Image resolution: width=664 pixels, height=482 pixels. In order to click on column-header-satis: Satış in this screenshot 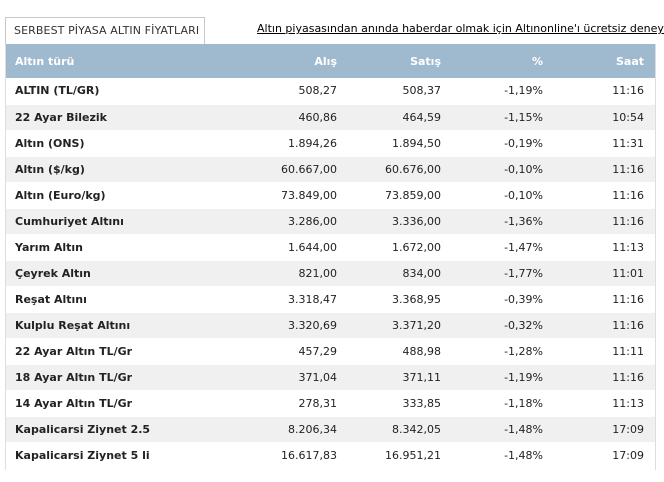, I will do `click(425, 61)`.